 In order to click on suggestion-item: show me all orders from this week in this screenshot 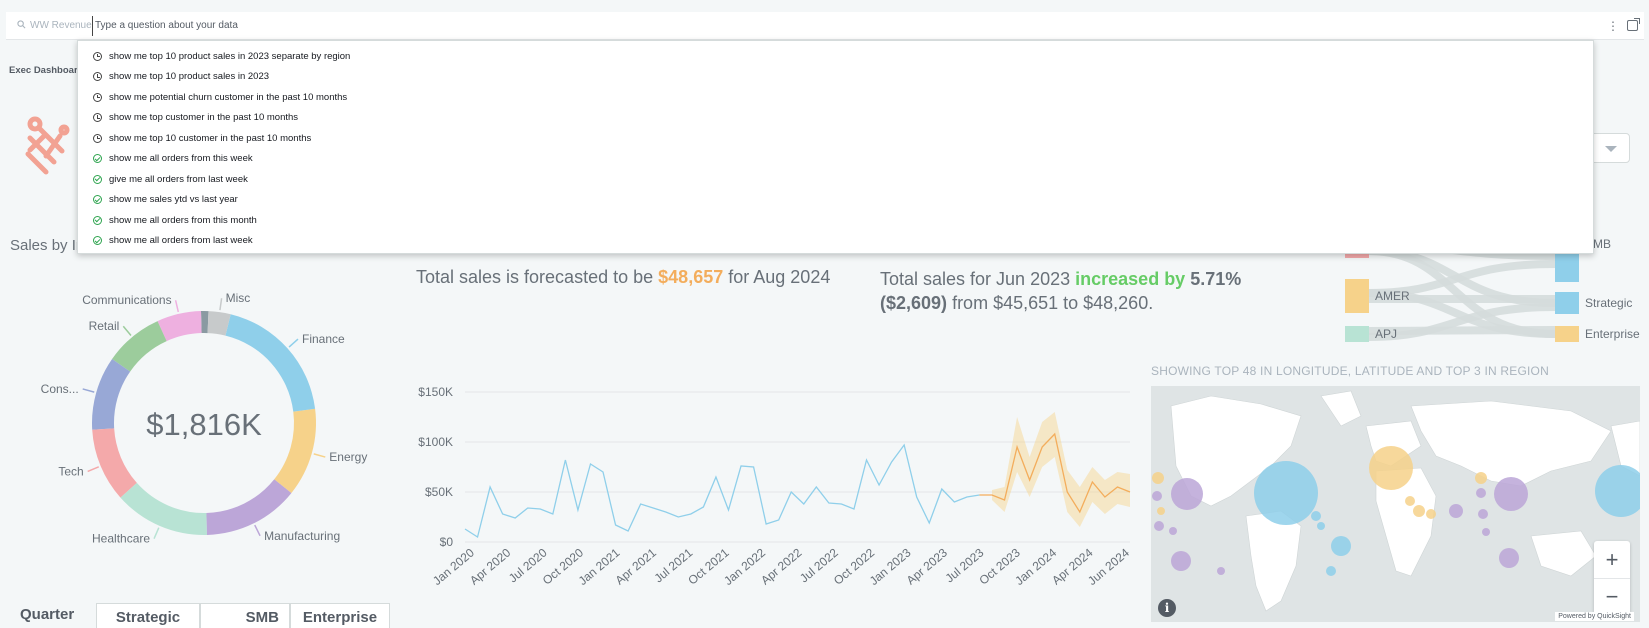, I will do `click(835, 159)`.